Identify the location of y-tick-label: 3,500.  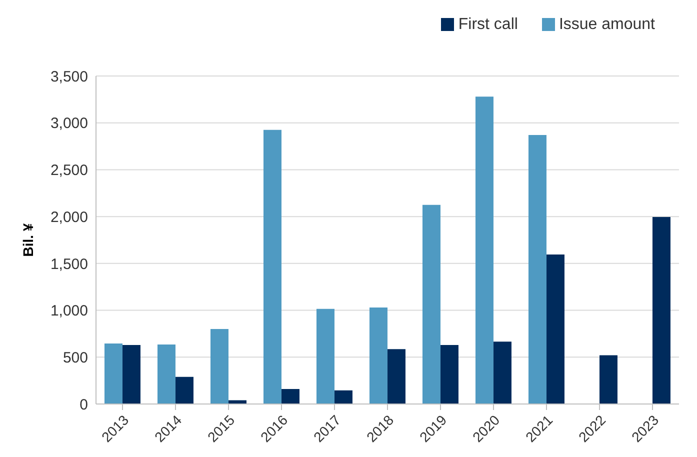
(69, 77).